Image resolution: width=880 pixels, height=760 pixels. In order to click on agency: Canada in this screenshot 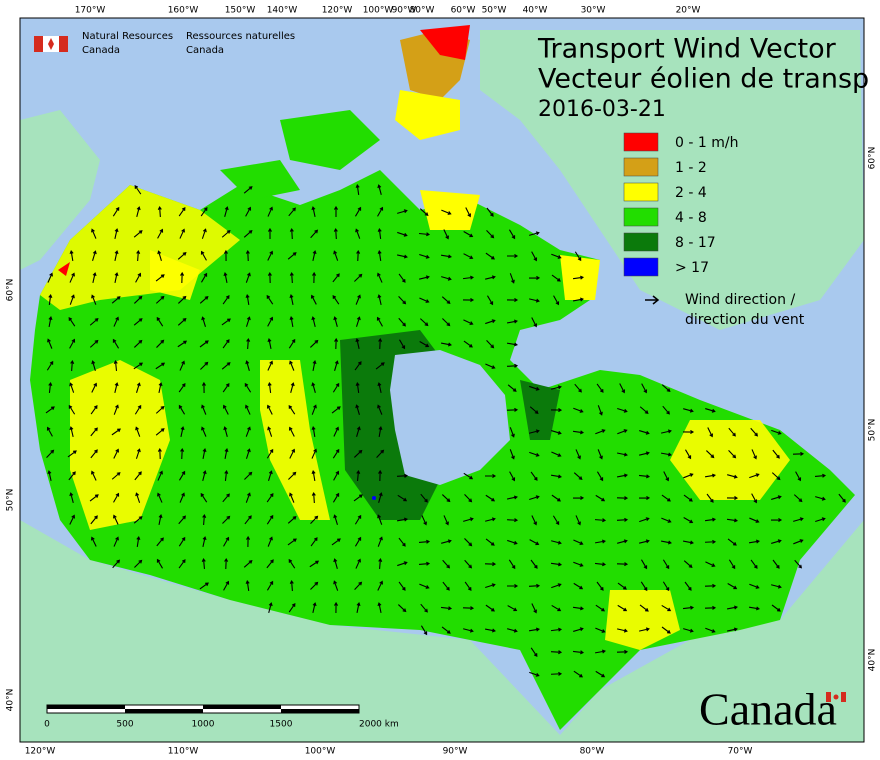, I will do `click(101, 50)`.